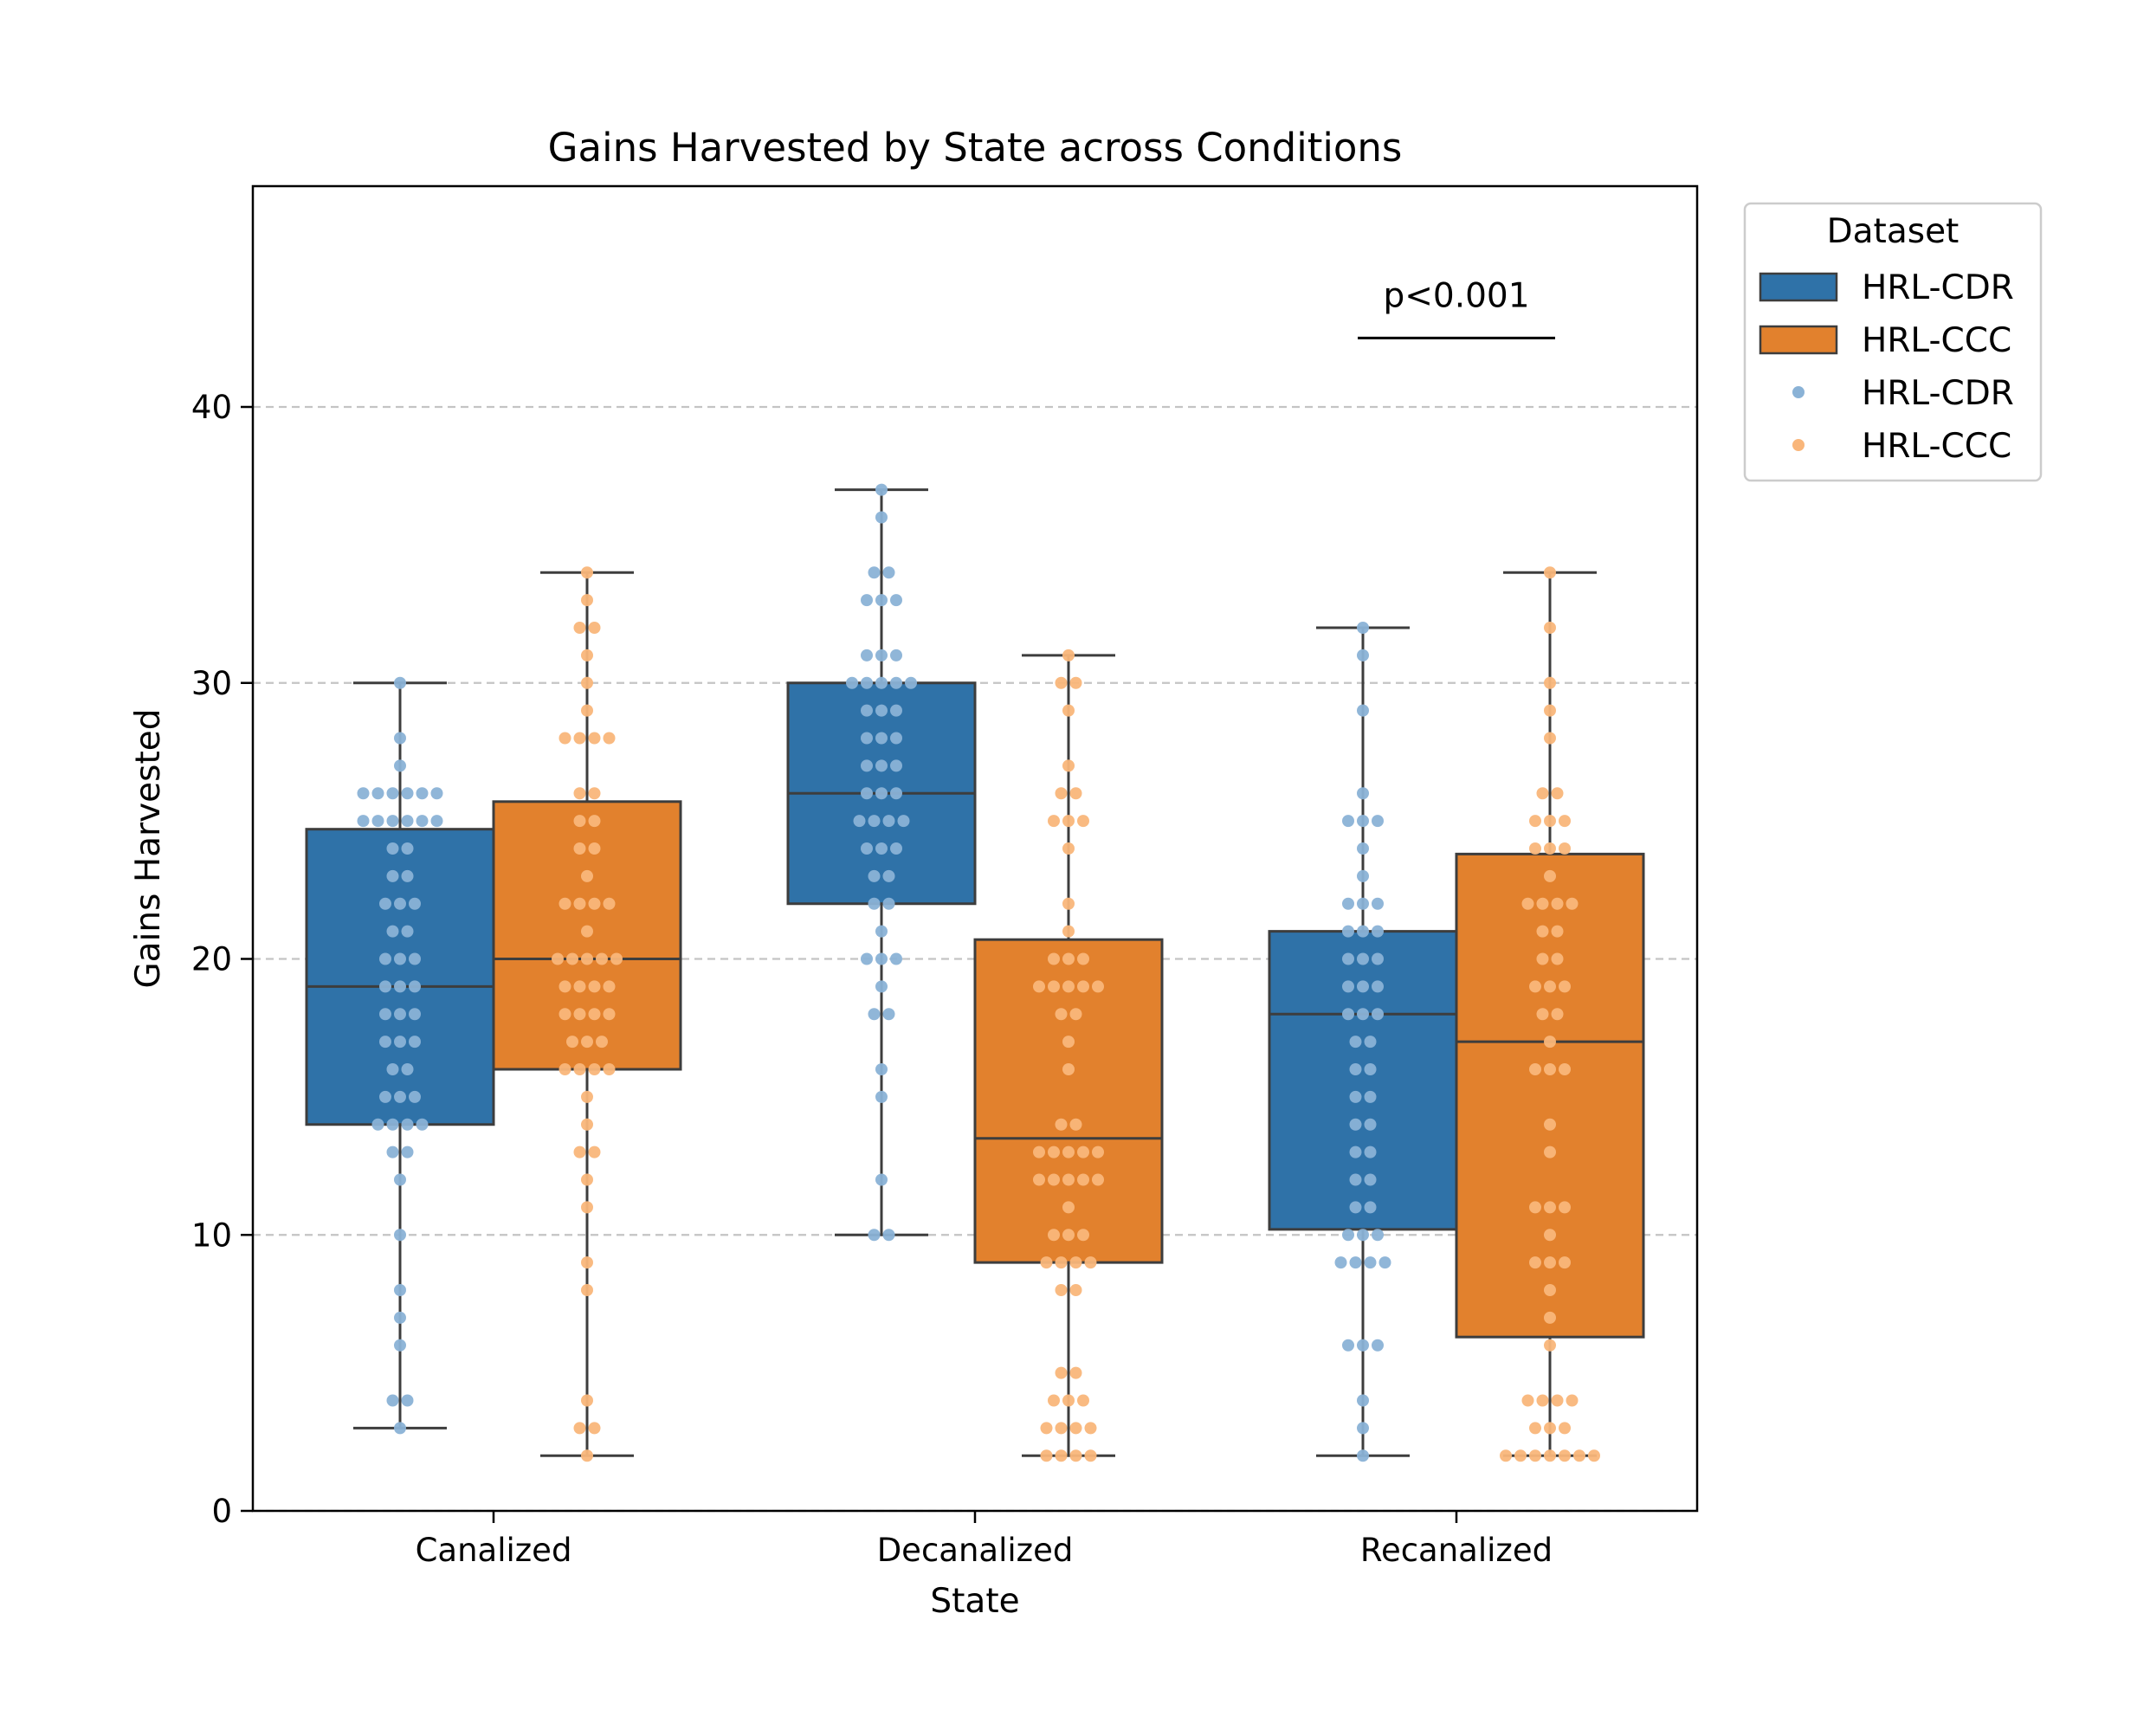  I want to click on x-tick-label: Canalized, so click(494, 1550).